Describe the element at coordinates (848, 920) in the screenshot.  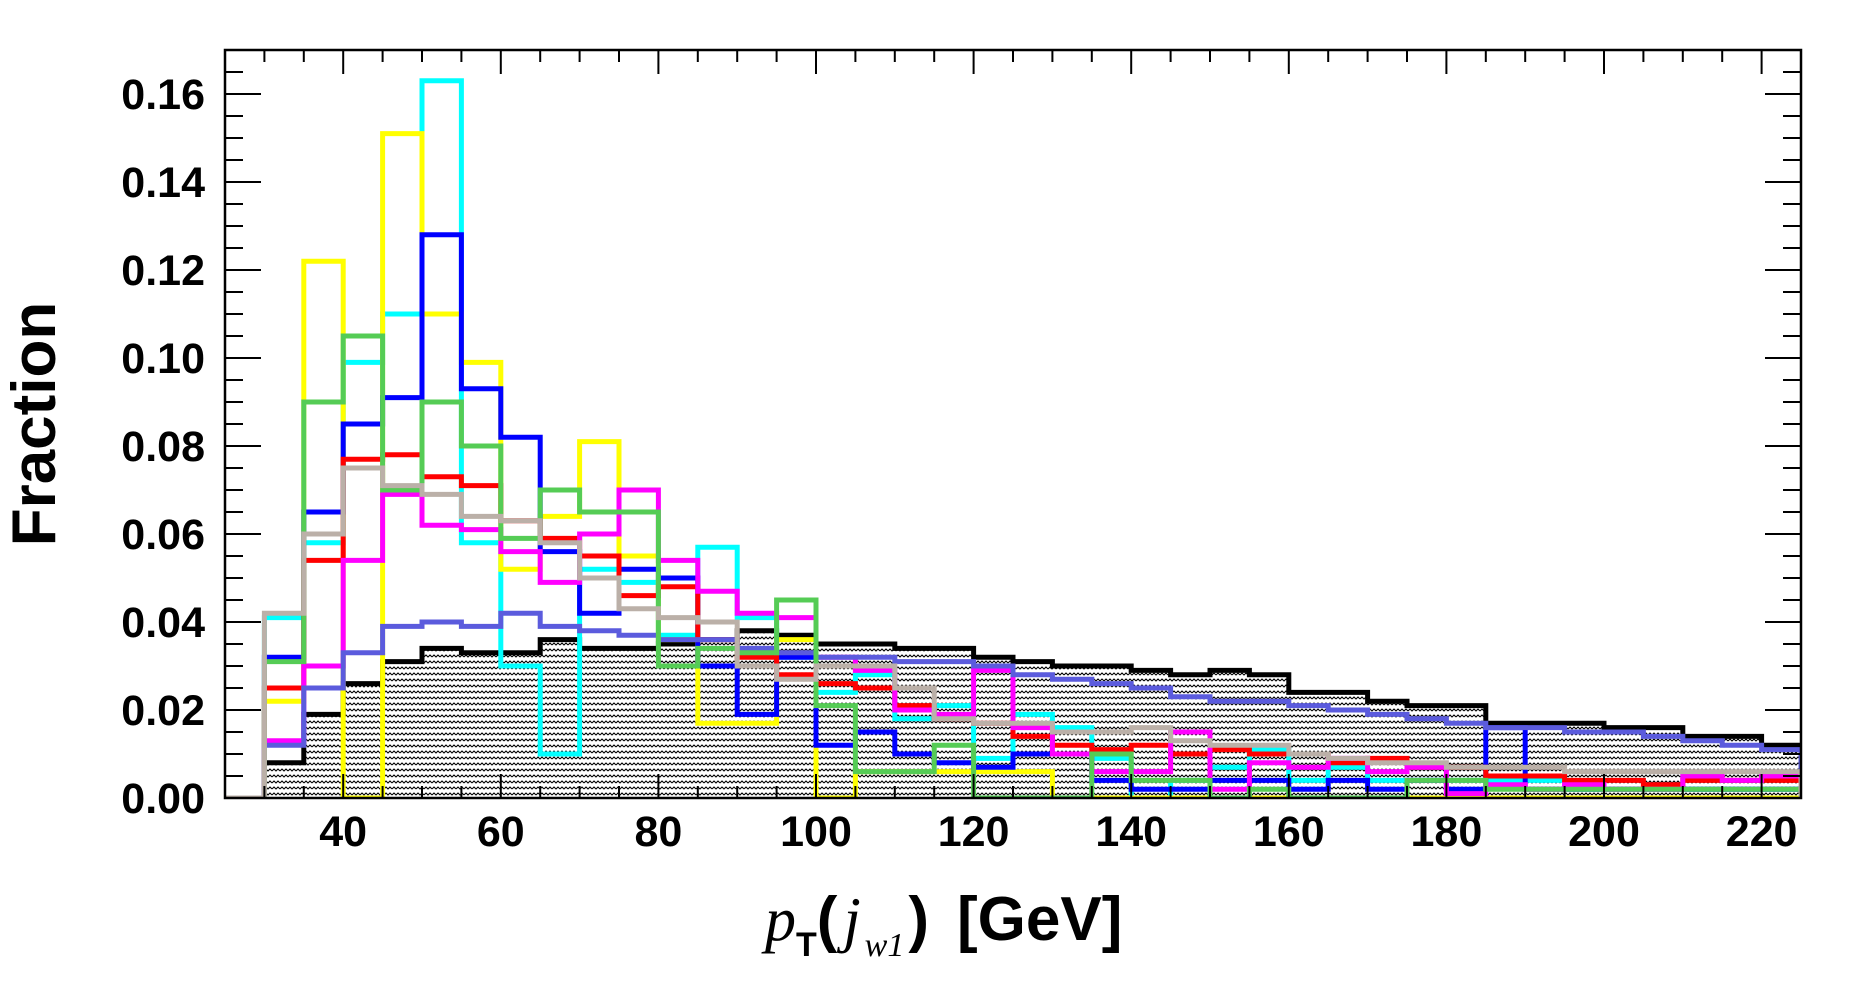
I see `x-label-j: j` at that location.